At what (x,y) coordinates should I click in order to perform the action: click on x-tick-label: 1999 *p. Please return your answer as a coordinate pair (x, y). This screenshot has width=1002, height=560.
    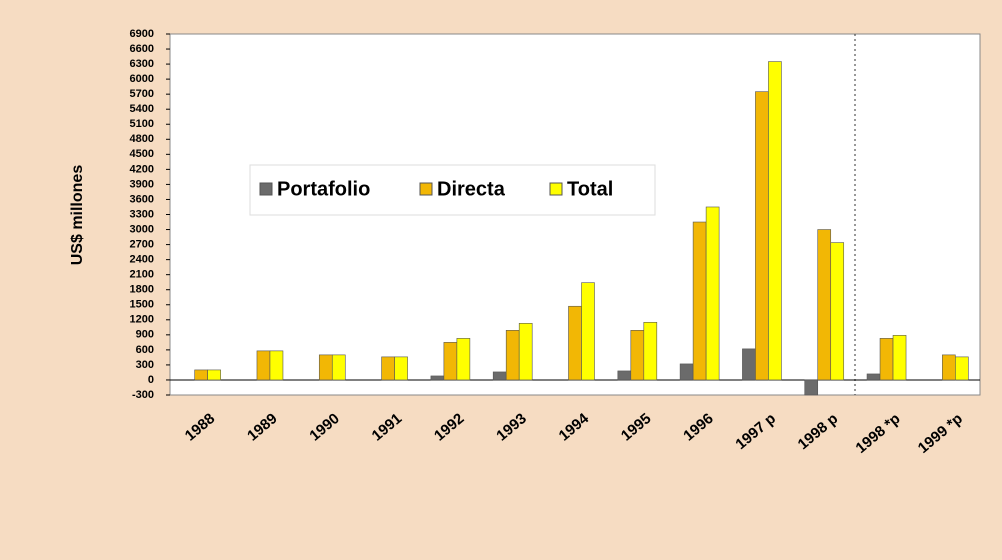
    Looking at the image, I should click on (940, 433).